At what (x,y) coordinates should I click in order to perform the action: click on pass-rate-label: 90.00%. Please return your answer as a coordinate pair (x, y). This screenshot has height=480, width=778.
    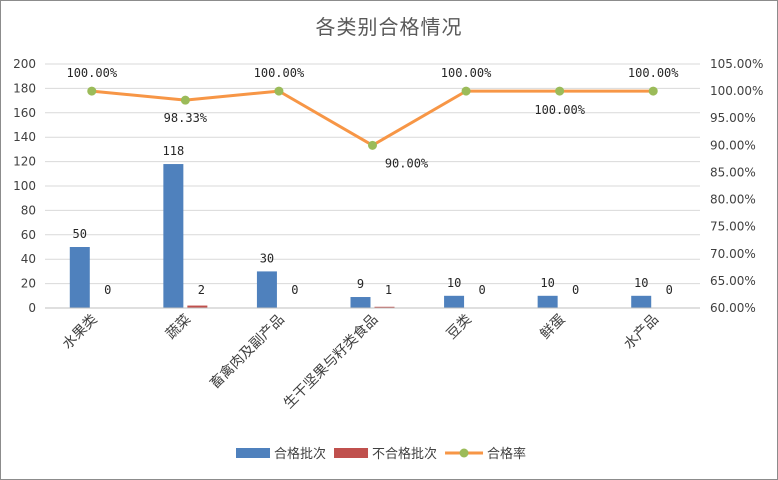
    Looking at the image, I should click on (407, 163).